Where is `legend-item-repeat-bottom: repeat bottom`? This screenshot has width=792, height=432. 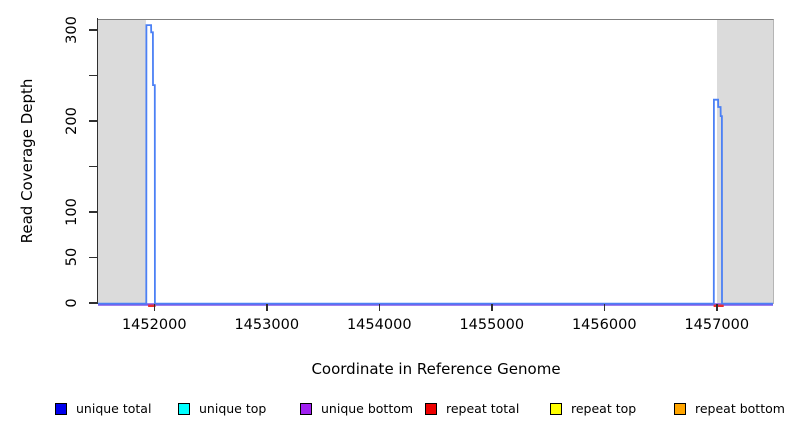 legend-item-repeat-bottom: repeat bottom is located at coordinates (729, 408).